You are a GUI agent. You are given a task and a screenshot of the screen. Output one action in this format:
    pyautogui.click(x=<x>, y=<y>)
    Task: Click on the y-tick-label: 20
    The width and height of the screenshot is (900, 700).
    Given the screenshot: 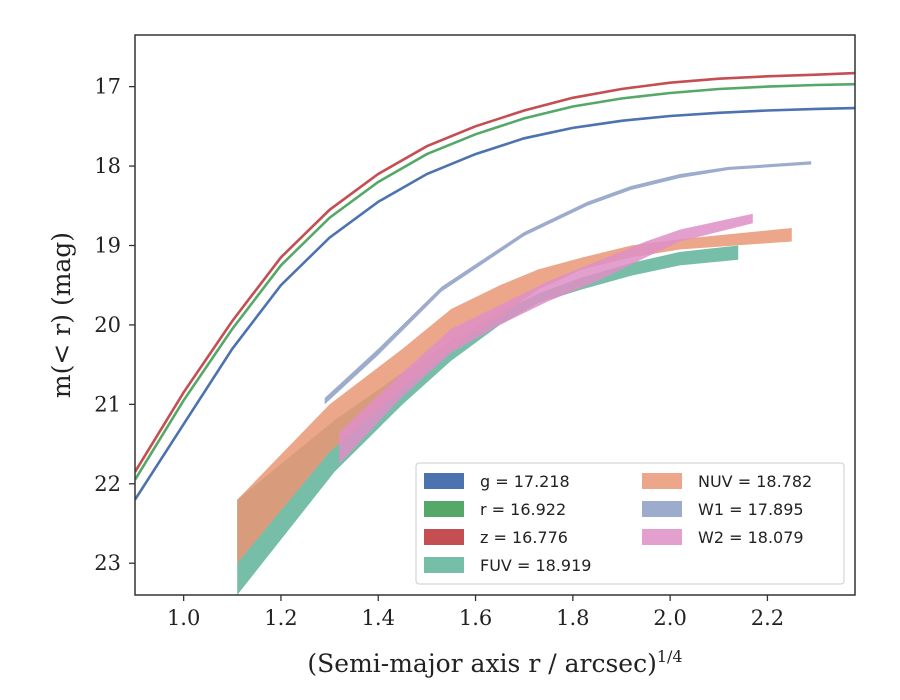 What is the action you would take?
    pyautogui.click(x=107, y=325)
    